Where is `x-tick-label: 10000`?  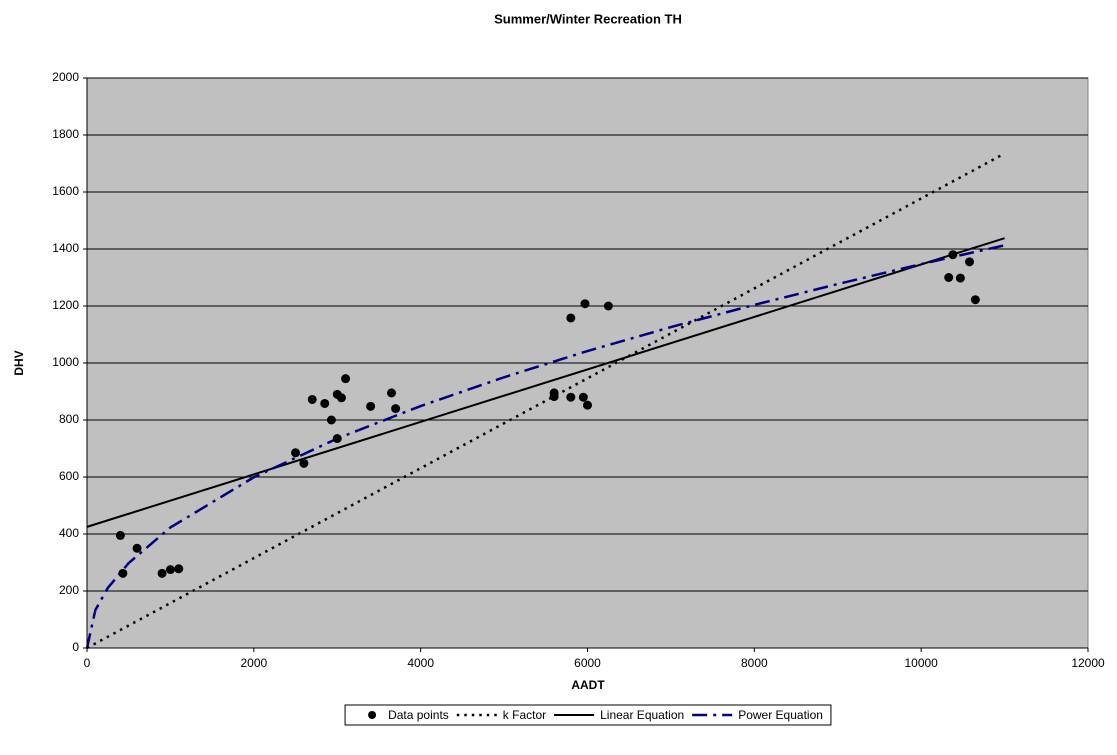 x-tick-label: 10000 is located at coordinates (921, 663).